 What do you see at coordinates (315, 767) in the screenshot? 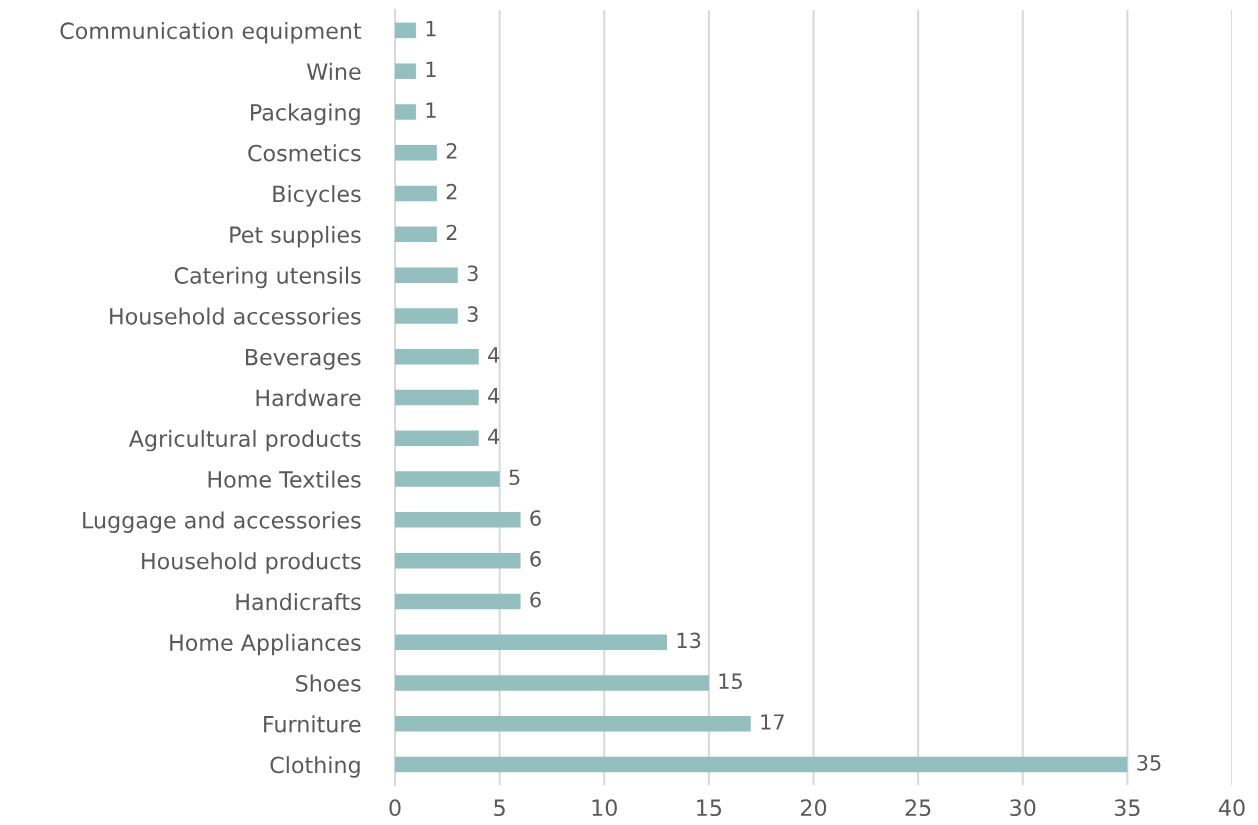
I see `y-tick-label: Clothing` at bounding box center [315, 767].